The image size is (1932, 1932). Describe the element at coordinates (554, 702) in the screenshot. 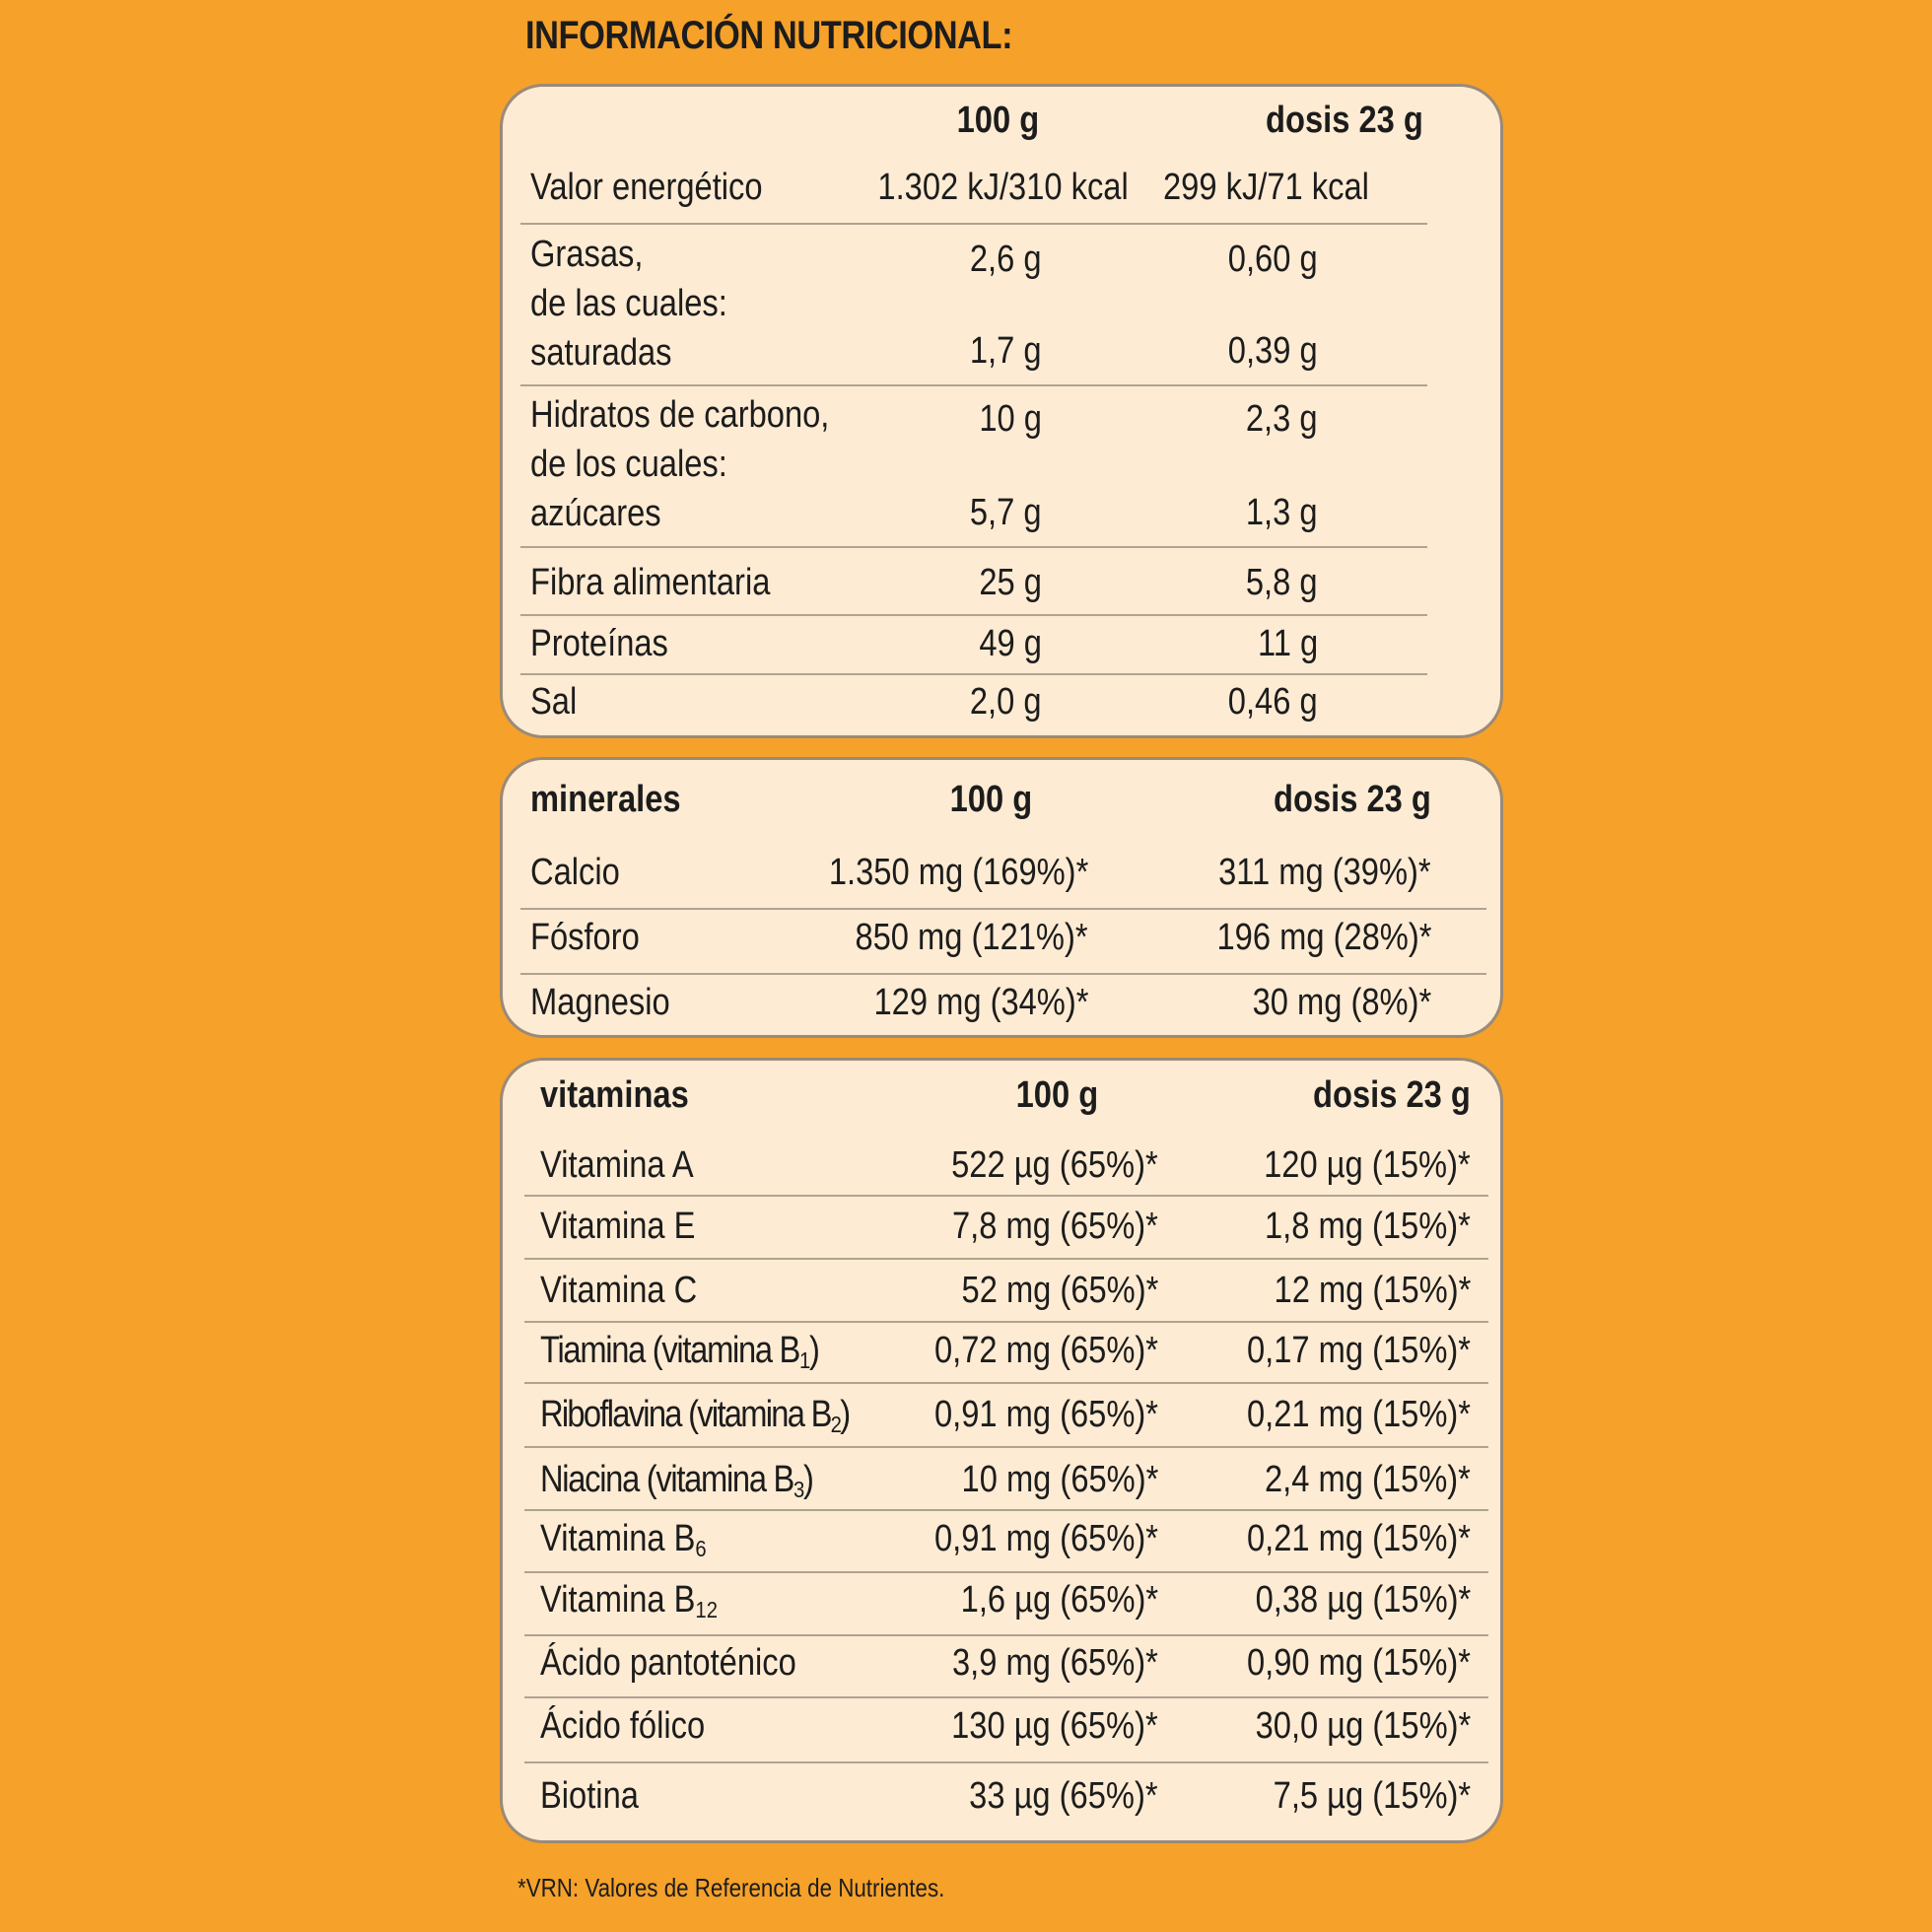

I see `salt-label: Sal` at that location.